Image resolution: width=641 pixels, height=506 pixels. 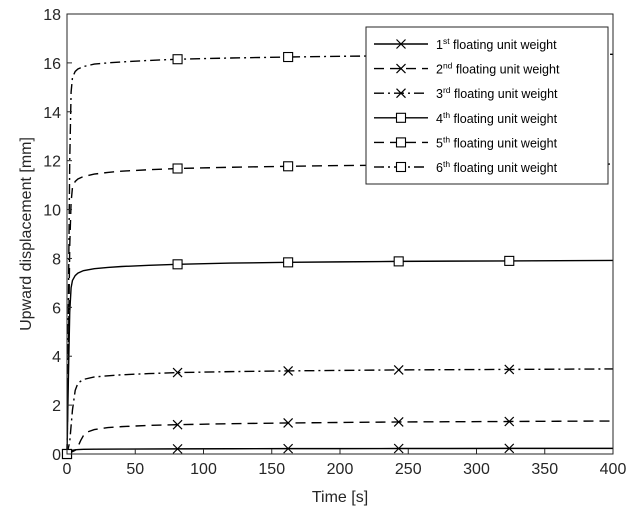 What do you see at coordinates (52, 15) in the screenshot?
I see `y-tick-label: 18` at bounding box center [52, 15].